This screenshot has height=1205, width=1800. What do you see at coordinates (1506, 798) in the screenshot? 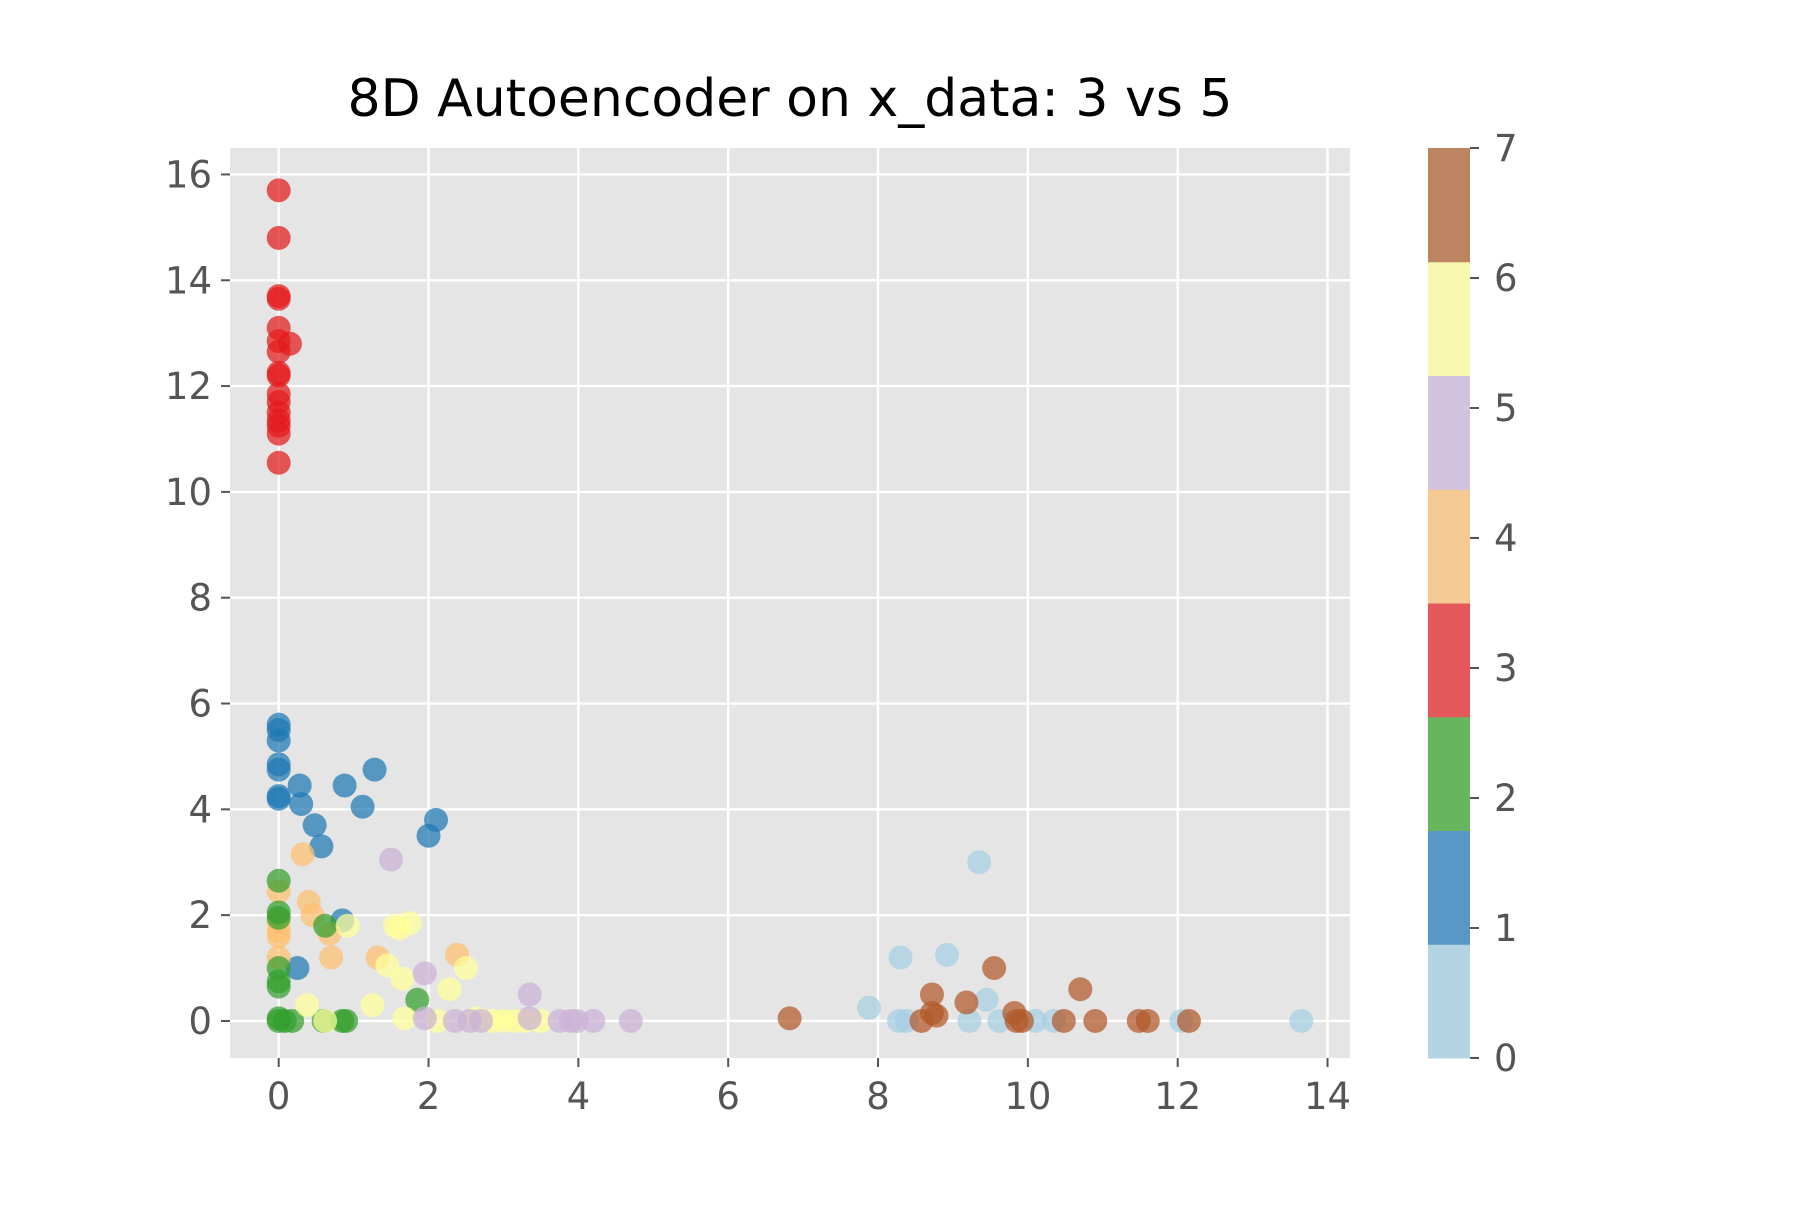
I see `colorbar-tick-label: 2` at bounding box center [1506, 798].